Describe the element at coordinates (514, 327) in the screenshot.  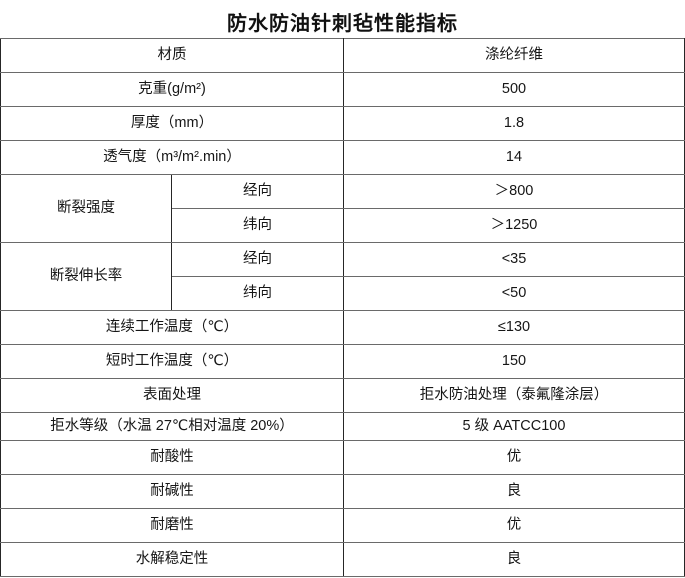
I see `value-cell: ≤130` at that location.